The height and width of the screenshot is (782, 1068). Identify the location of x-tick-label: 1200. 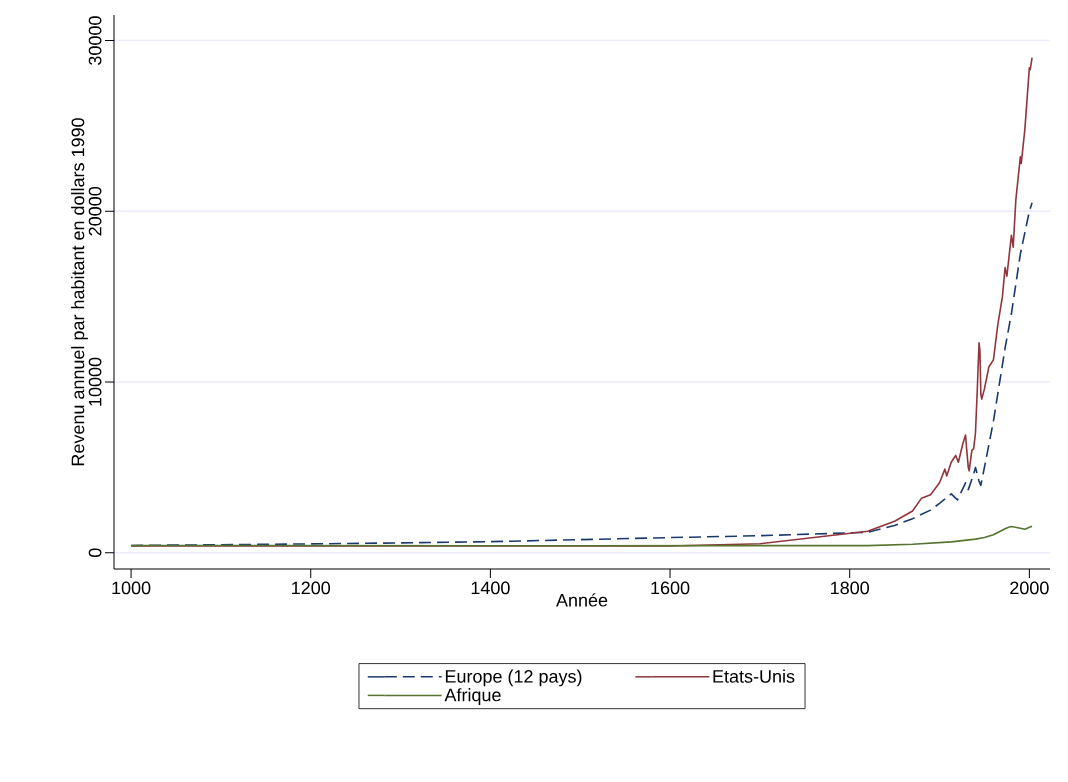
(311, 588).